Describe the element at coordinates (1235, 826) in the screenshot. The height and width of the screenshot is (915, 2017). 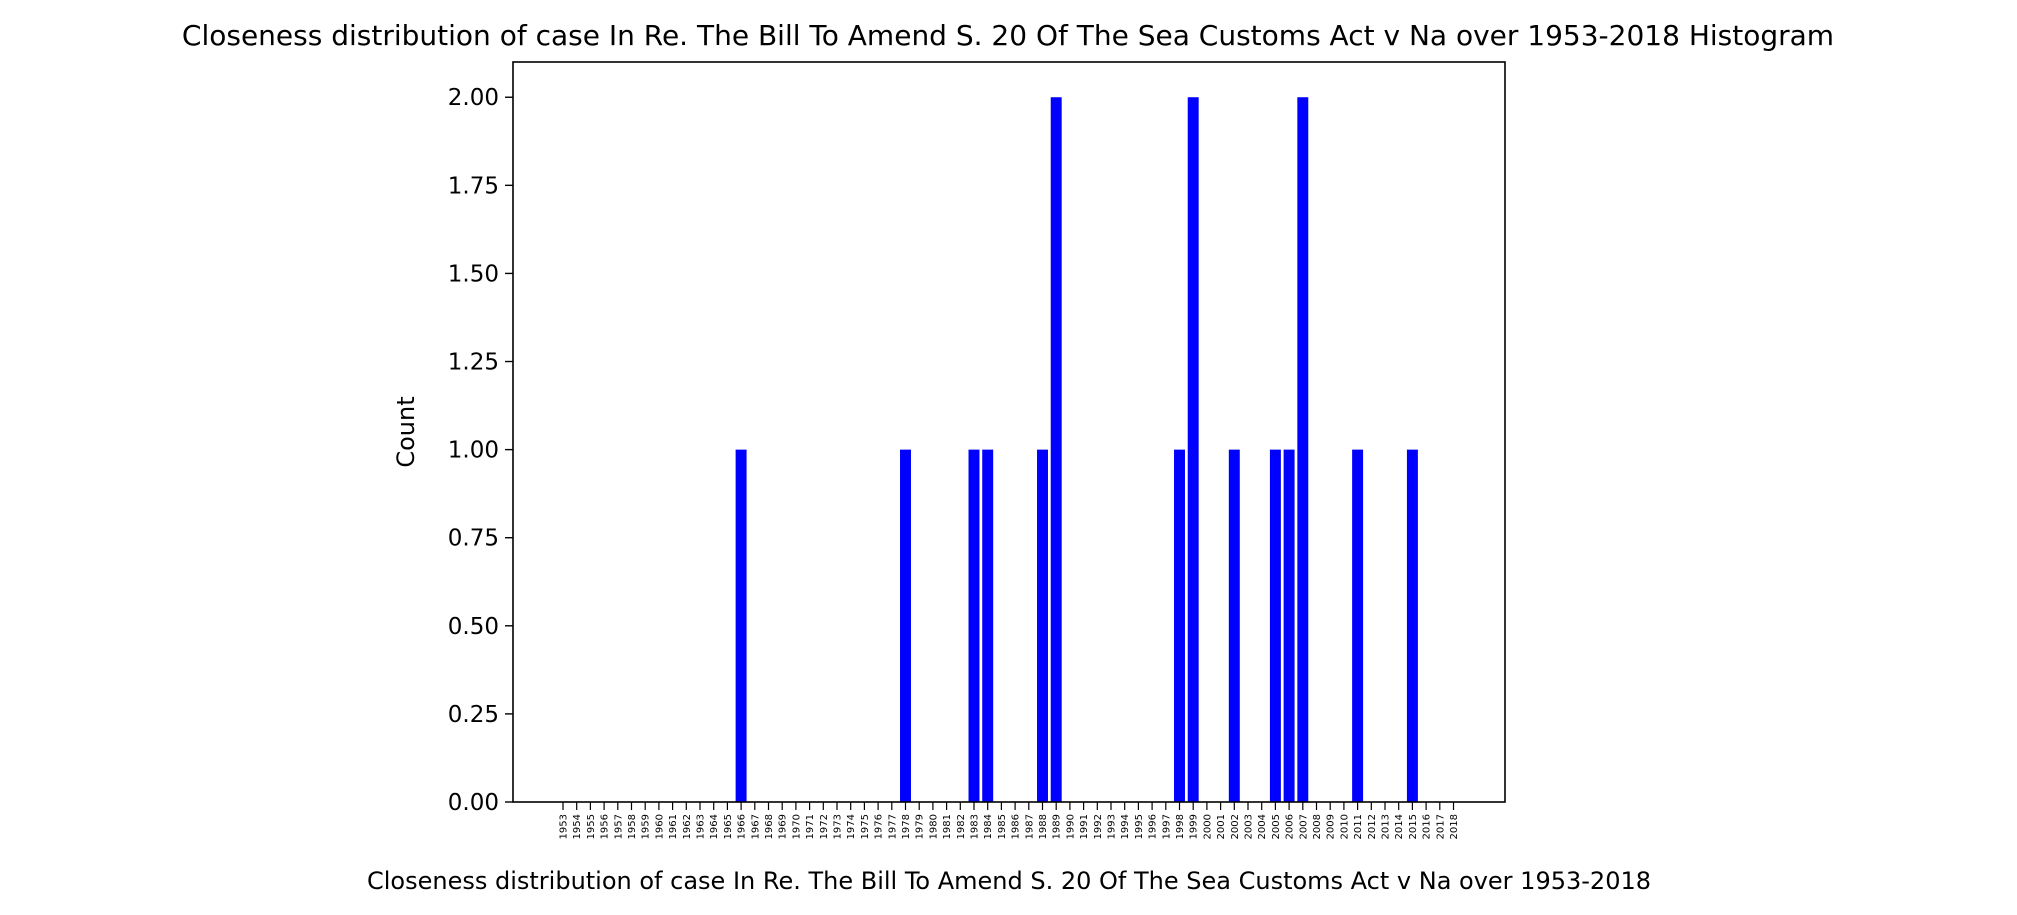
I see `x-tick-label: 2002` at that location.